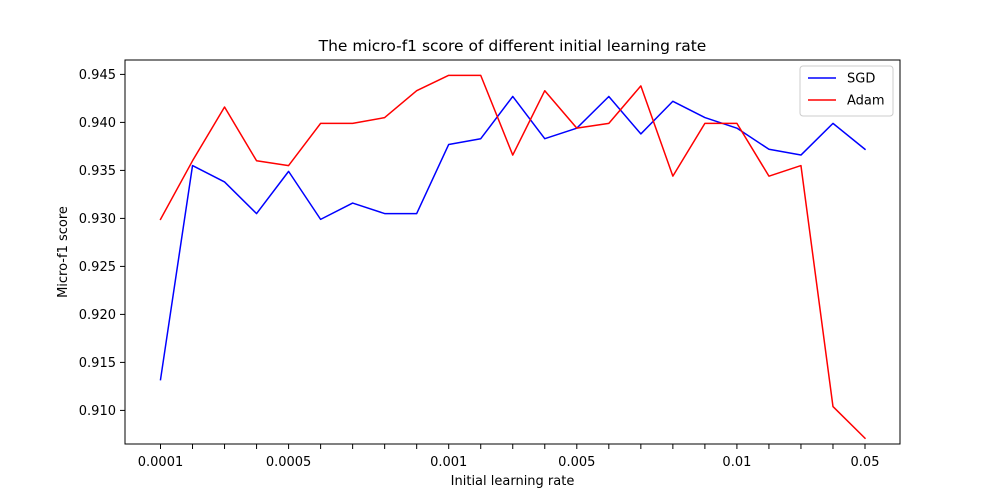  I want to click on x-tick-label: 0.005, so click(576, 462).